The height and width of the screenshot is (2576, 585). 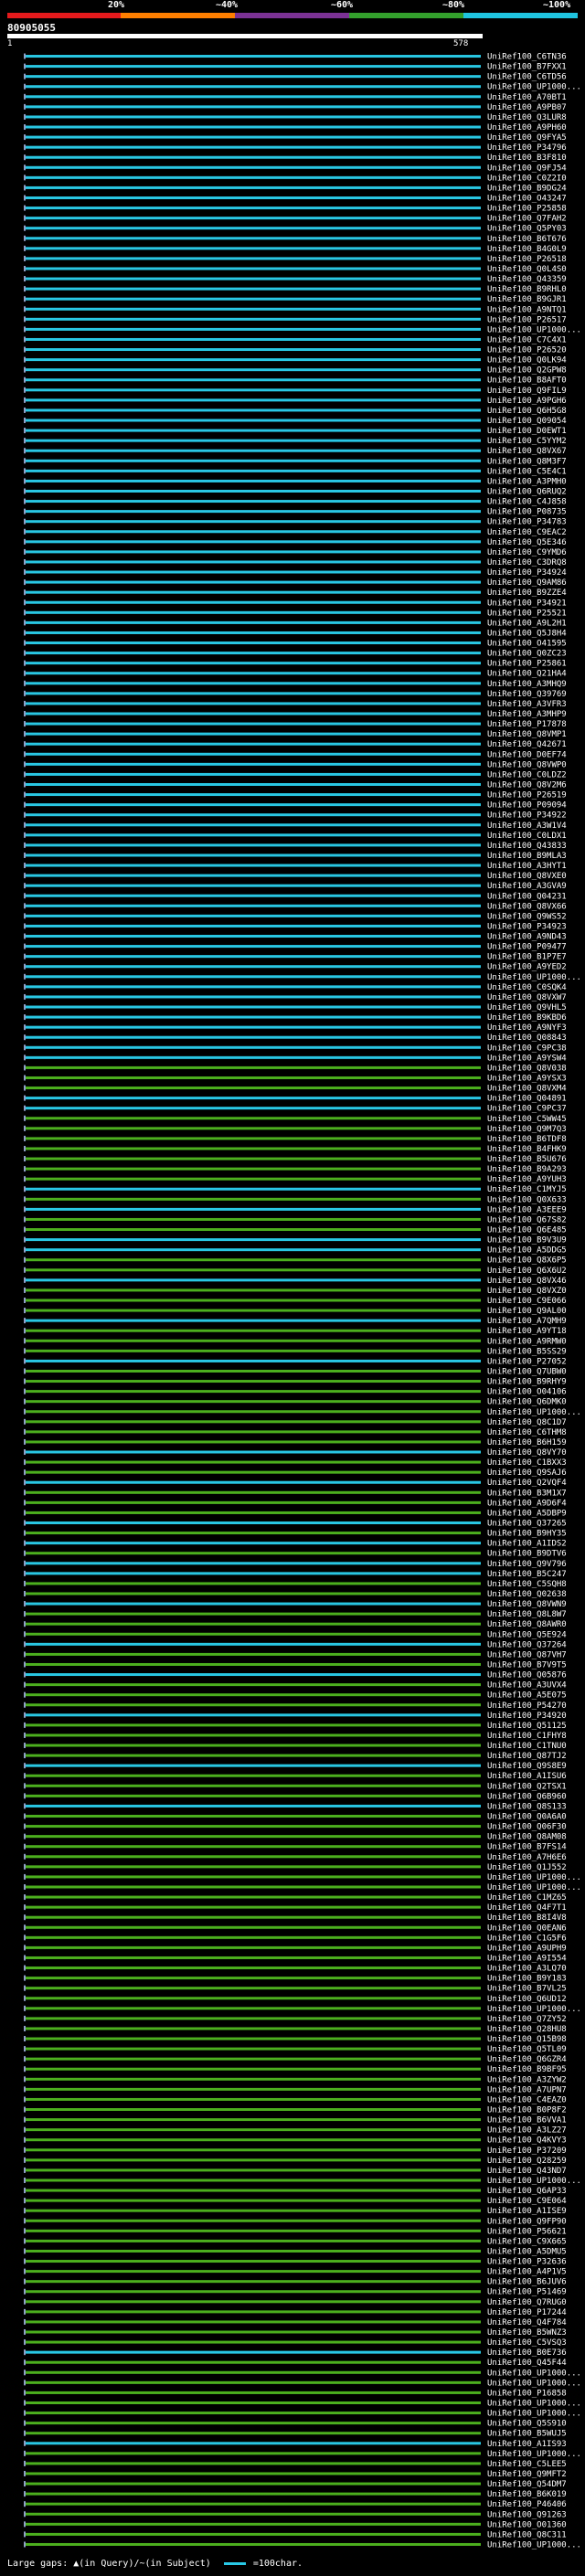 What do you see at coordinates (296, 1918) in the screenshot?
I see `hit-row: UniRef100_B8I4V8` at bounding box center [296, 1918].